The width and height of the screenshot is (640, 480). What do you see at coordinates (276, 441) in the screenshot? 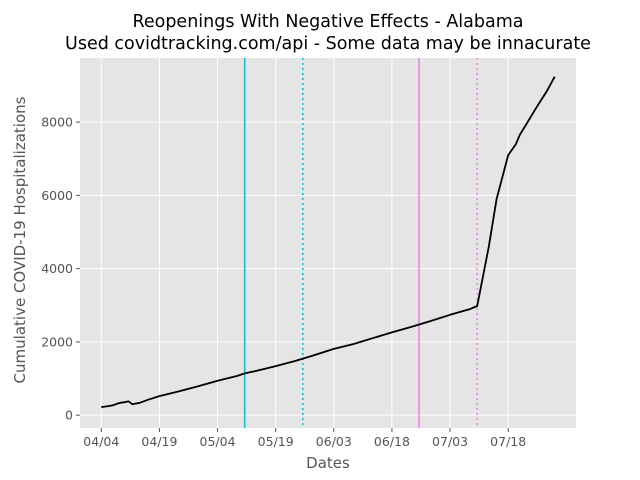
I see `x-tick-label: 05/19` at bounding box center [276, 441].